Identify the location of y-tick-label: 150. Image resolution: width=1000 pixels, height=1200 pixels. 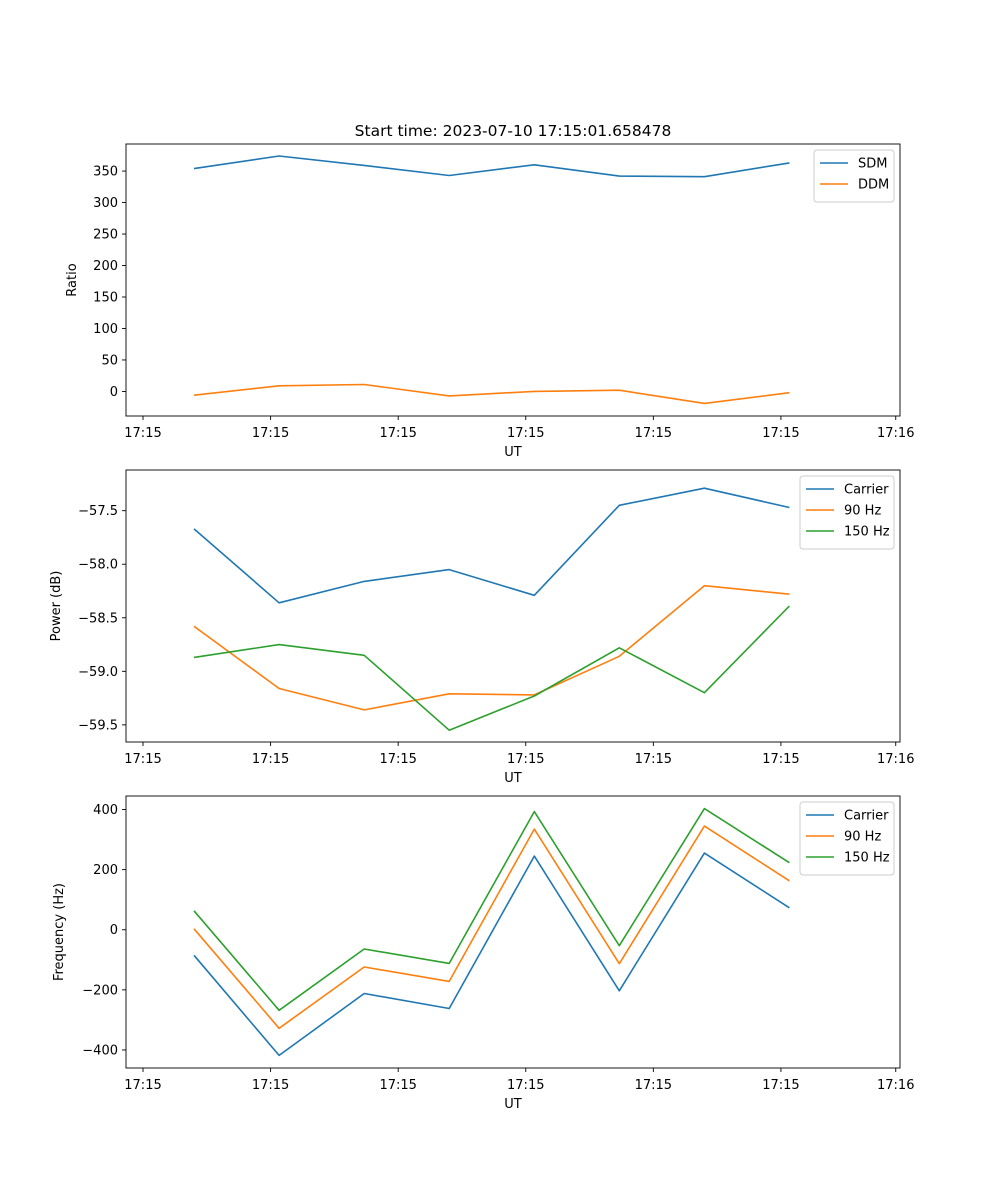
(105, 298).